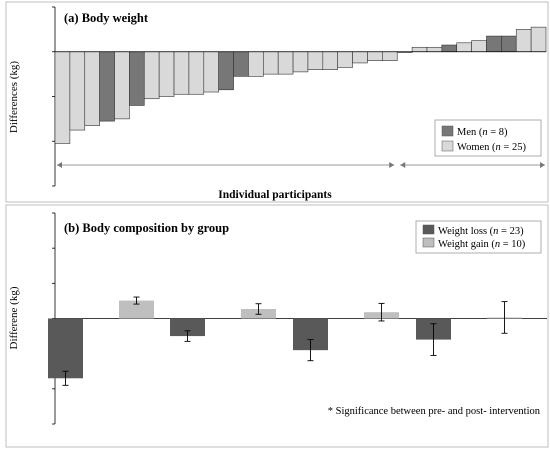  I want to click on panel-a-legend-label: Men (n = 8), so click(482, 132).